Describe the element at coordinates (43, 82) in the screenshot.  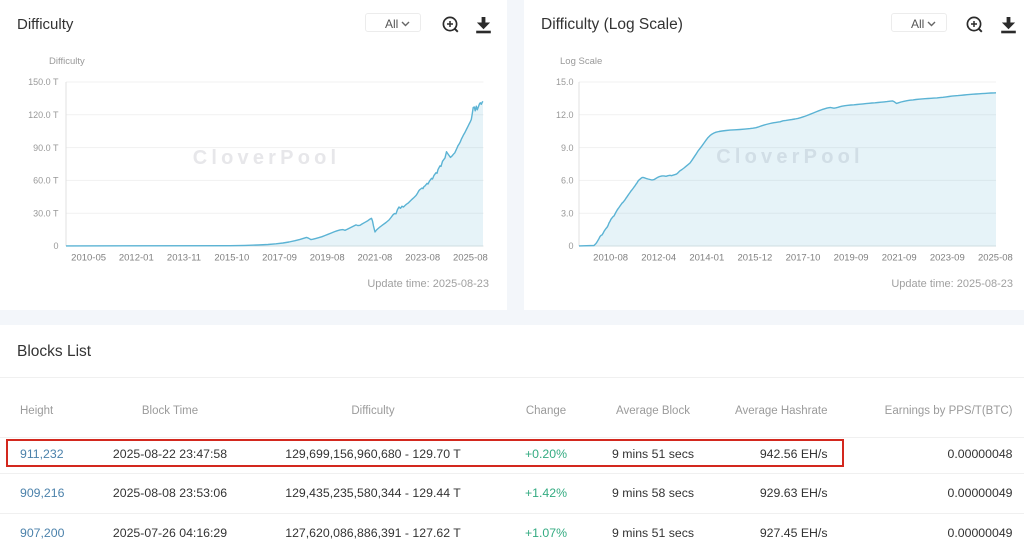
I see `svg-text: 150.0 T` at that location.